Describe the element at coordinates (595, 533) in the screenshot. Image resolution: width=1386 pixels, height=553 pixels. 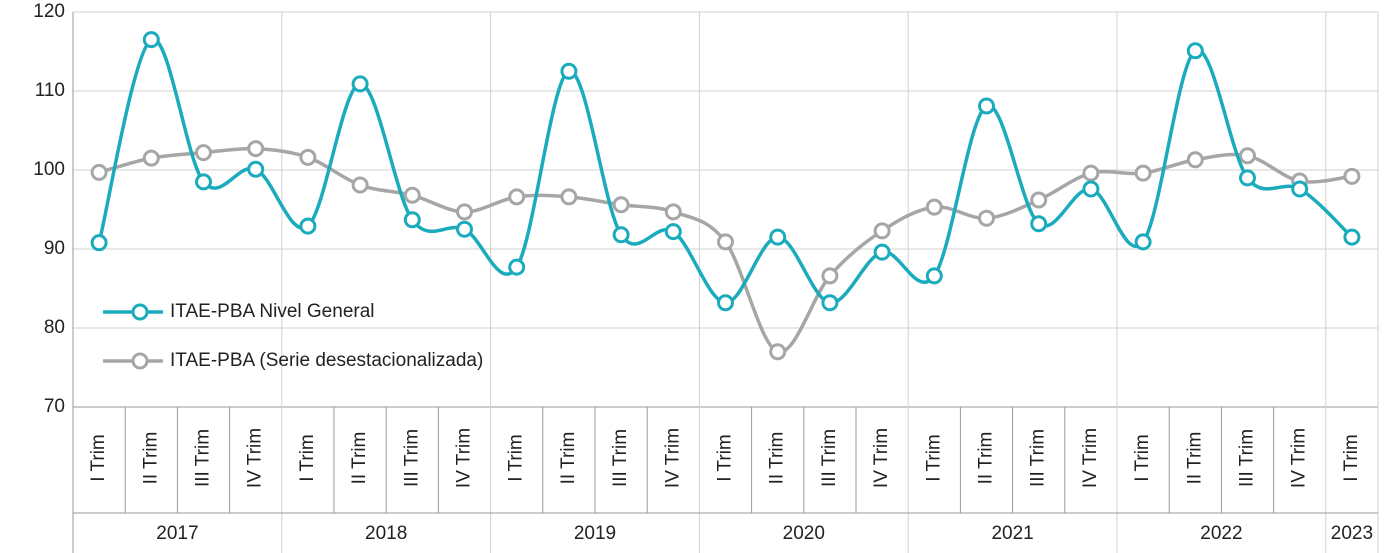
I see `year-label: 2019` at that location.